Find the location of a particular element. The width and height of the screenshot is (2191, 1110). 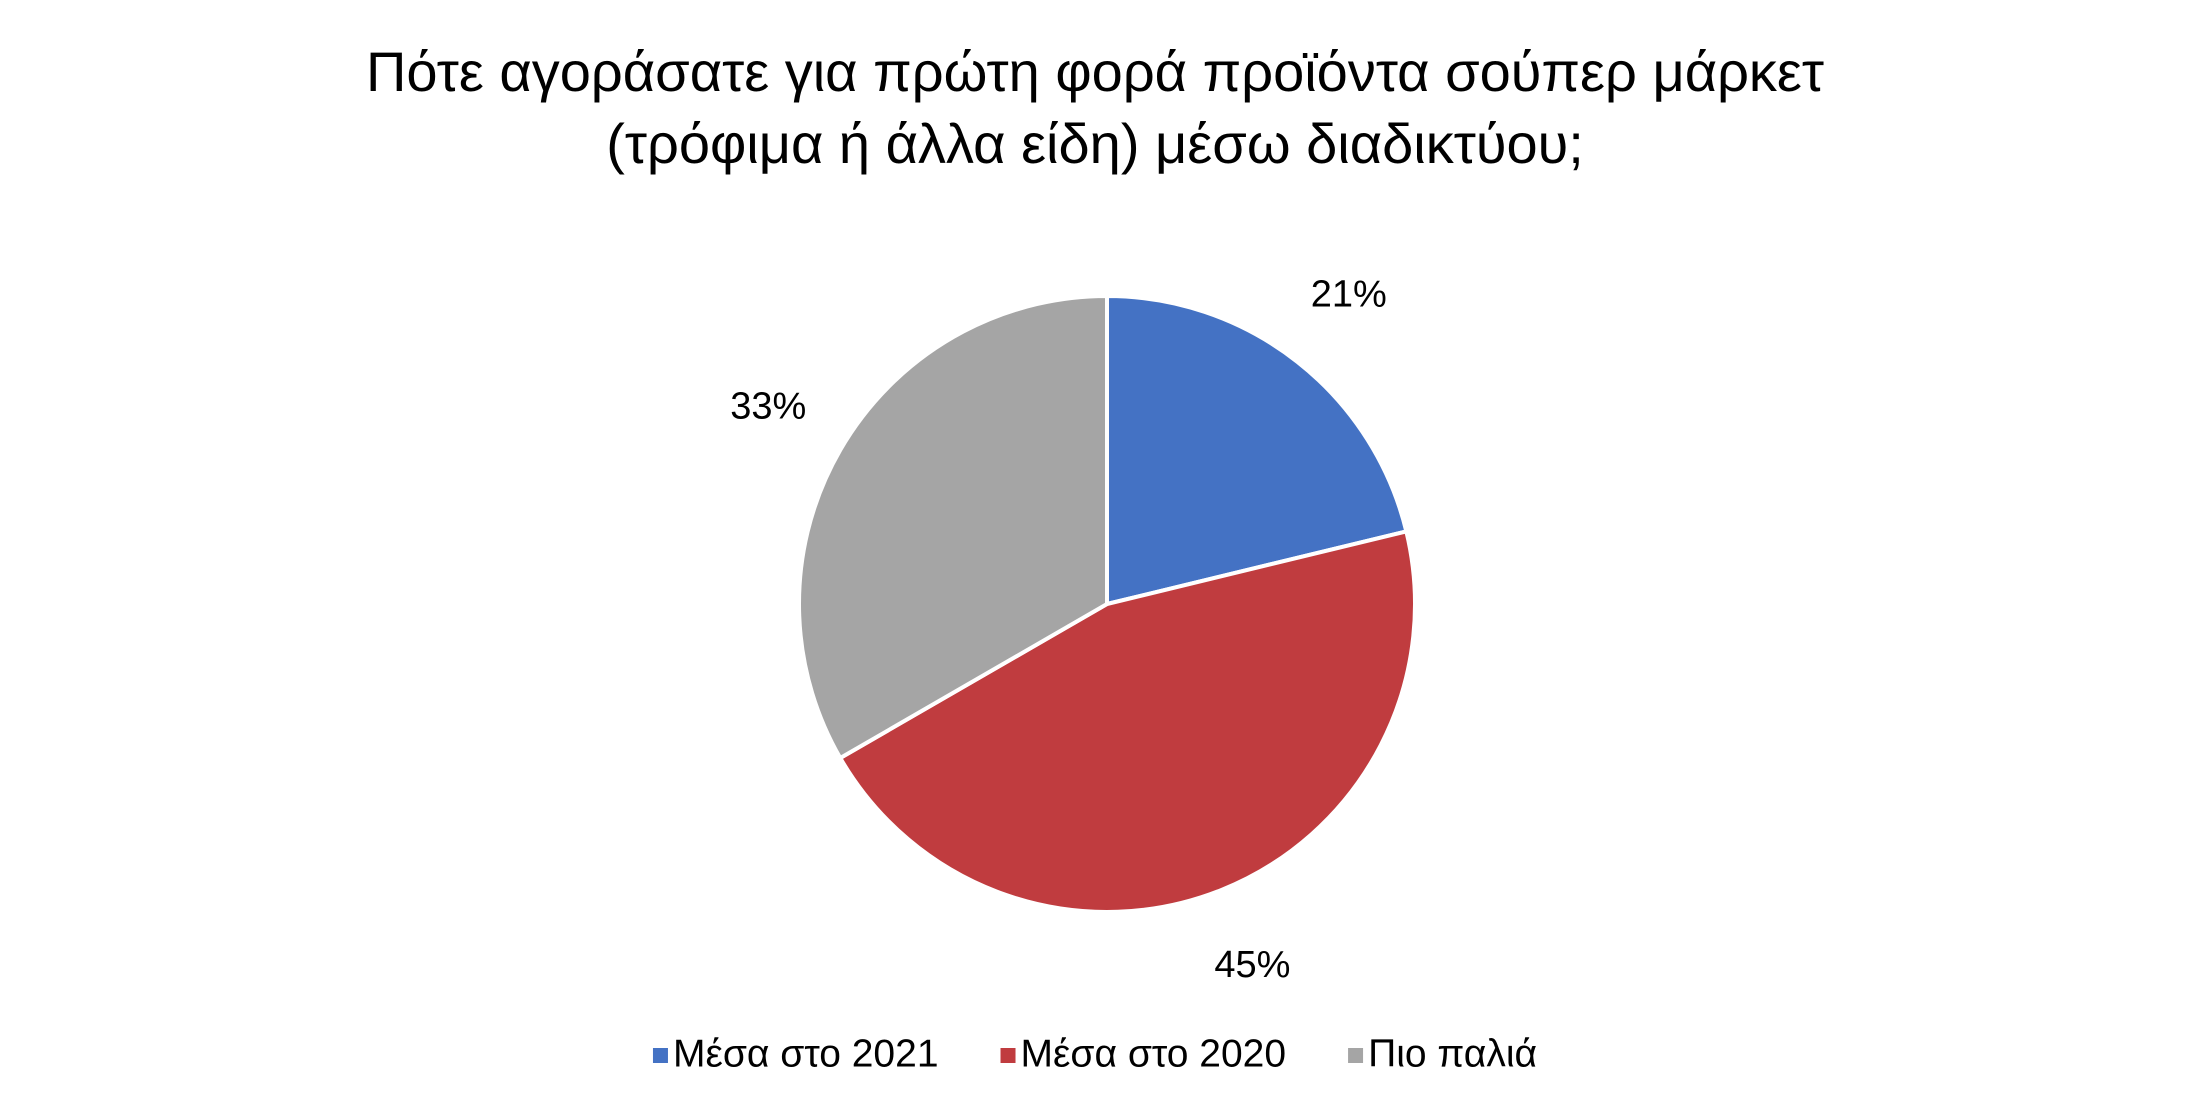

data-label: 45% is located at coordinates (1252, 965).